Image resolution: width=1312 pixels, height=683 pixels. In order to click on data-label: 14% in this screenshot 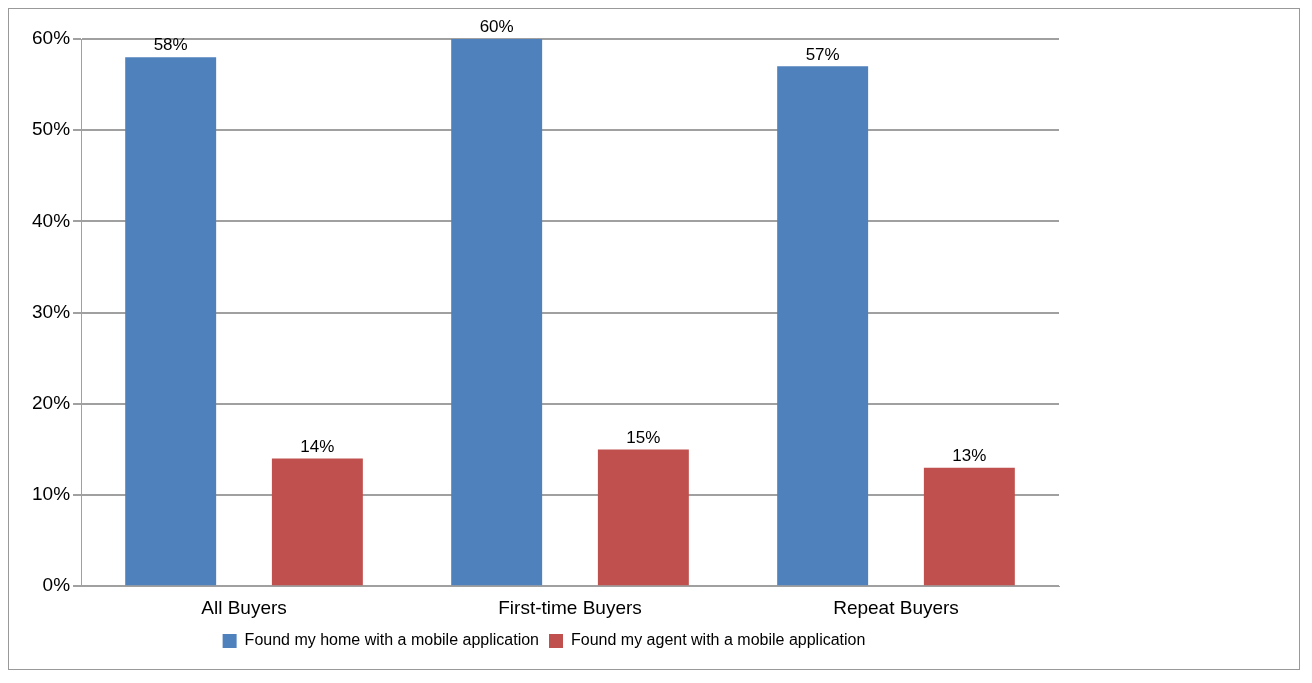, I will do `click(317, 446)`.